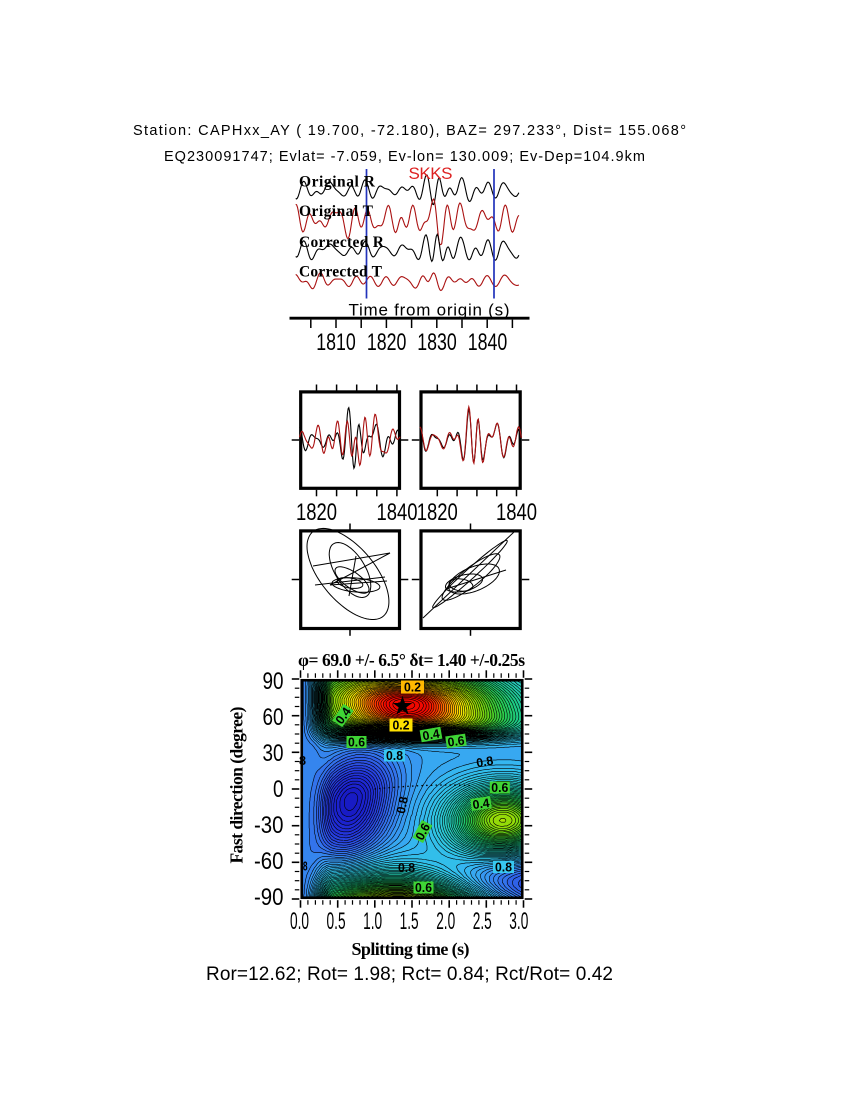 The width and height of the screenshot is (850, 1100). Describe the element at coordinates (411, 949) in the screenshot. I see `svg-text: Splitting time (s)` at that location.